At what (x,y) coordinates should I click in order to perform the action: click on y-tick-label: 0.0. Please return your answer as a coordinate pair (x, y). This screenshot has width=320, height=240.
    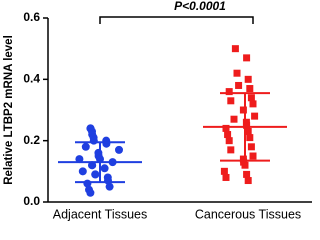
    Looking at the image, I should click on (31, 201).